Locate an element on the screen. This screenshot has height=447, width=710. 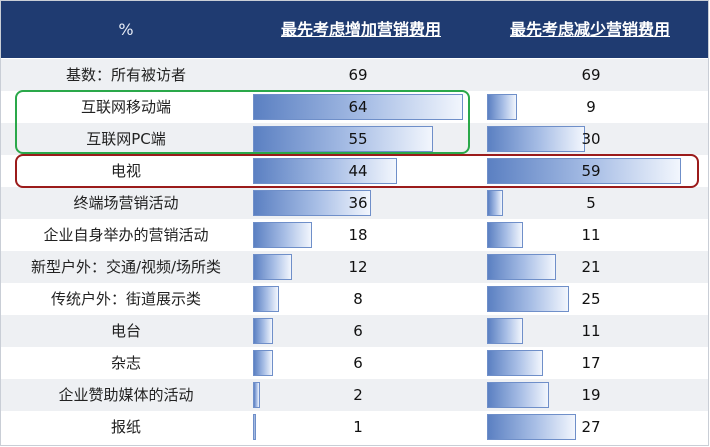
table-row: 互联网移动端 64 9 is located at coordinates (354, 107).